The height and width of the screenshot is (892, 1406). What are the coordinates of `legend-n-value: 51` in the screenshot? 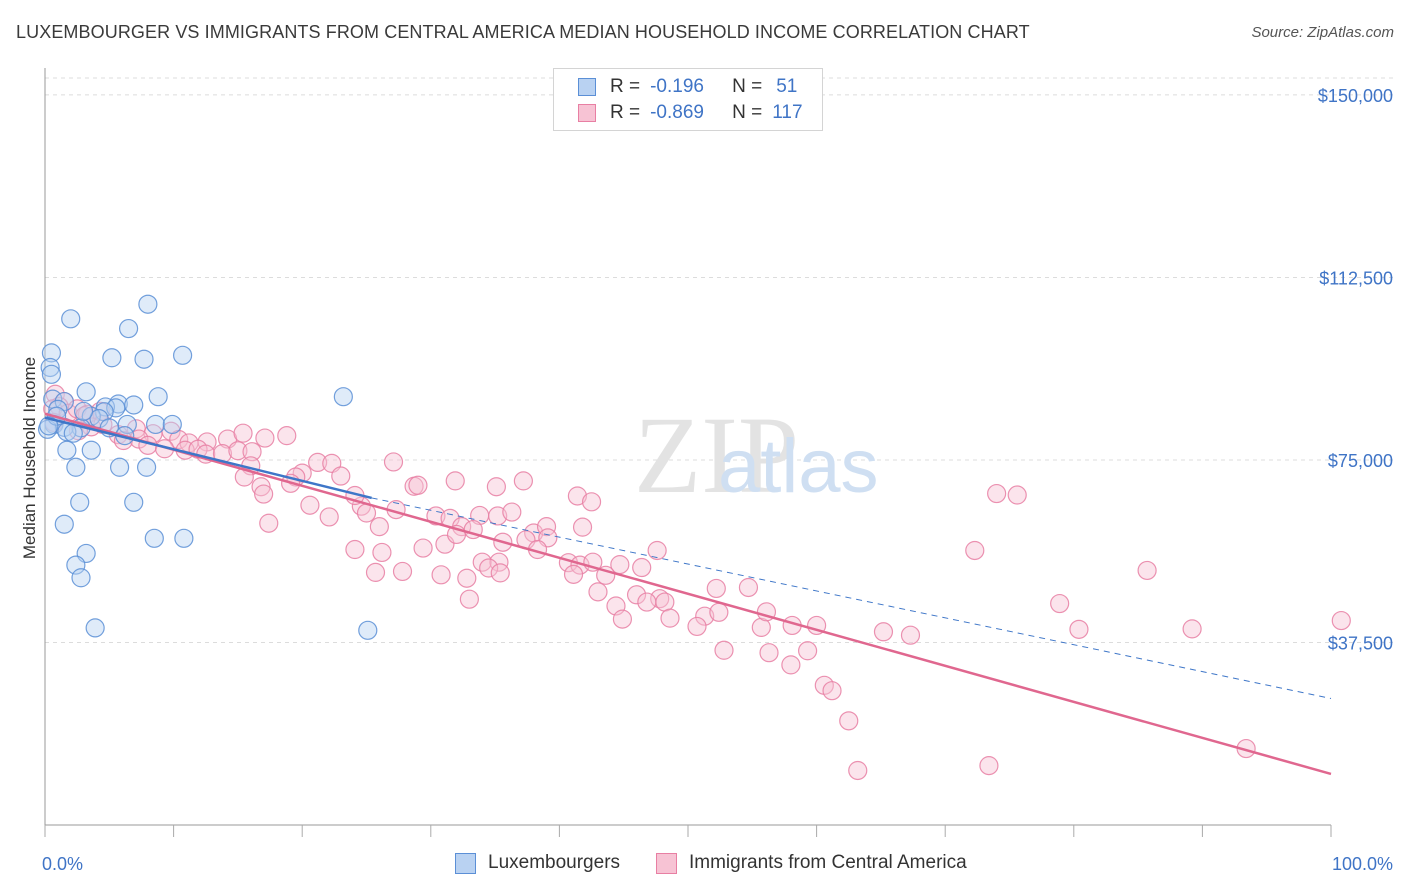 It's located at (787, 86).